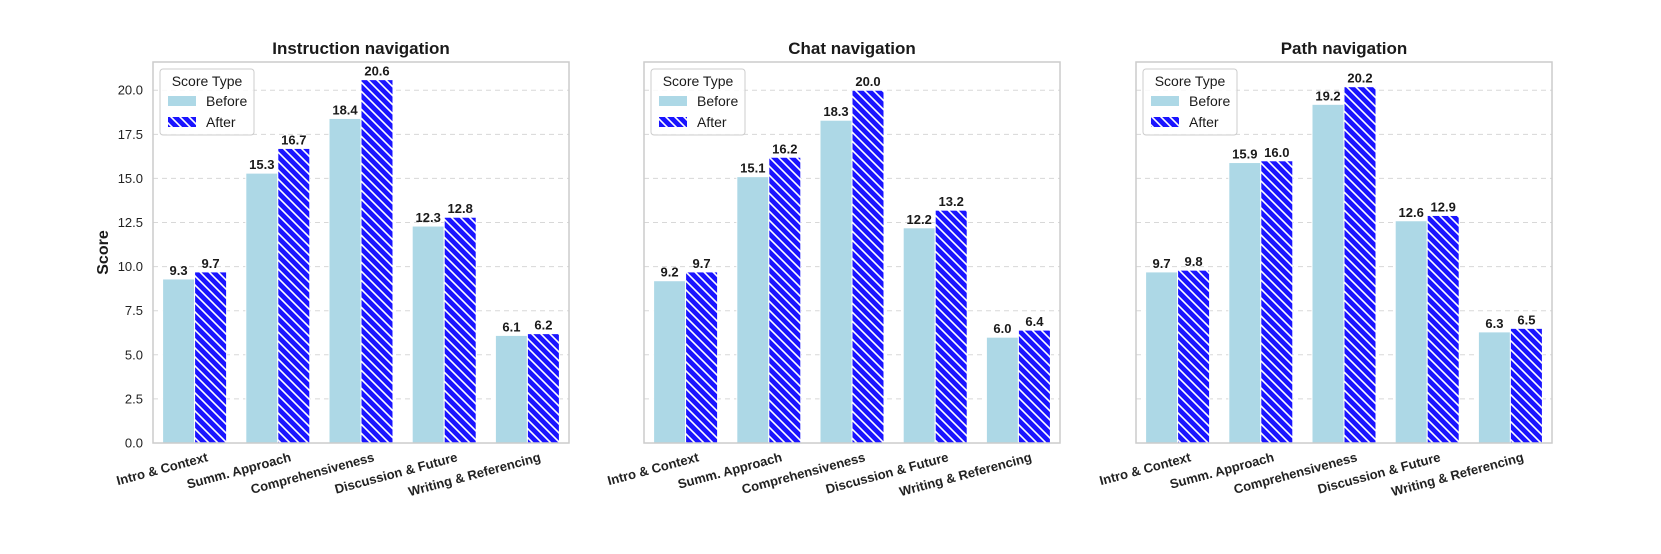 Image resolution: width=1661 pixels, height=554 pixels. Describe the element at coordinates (134, 443) in the screenshot. I see `y-tick-label: 0.0` at that location.